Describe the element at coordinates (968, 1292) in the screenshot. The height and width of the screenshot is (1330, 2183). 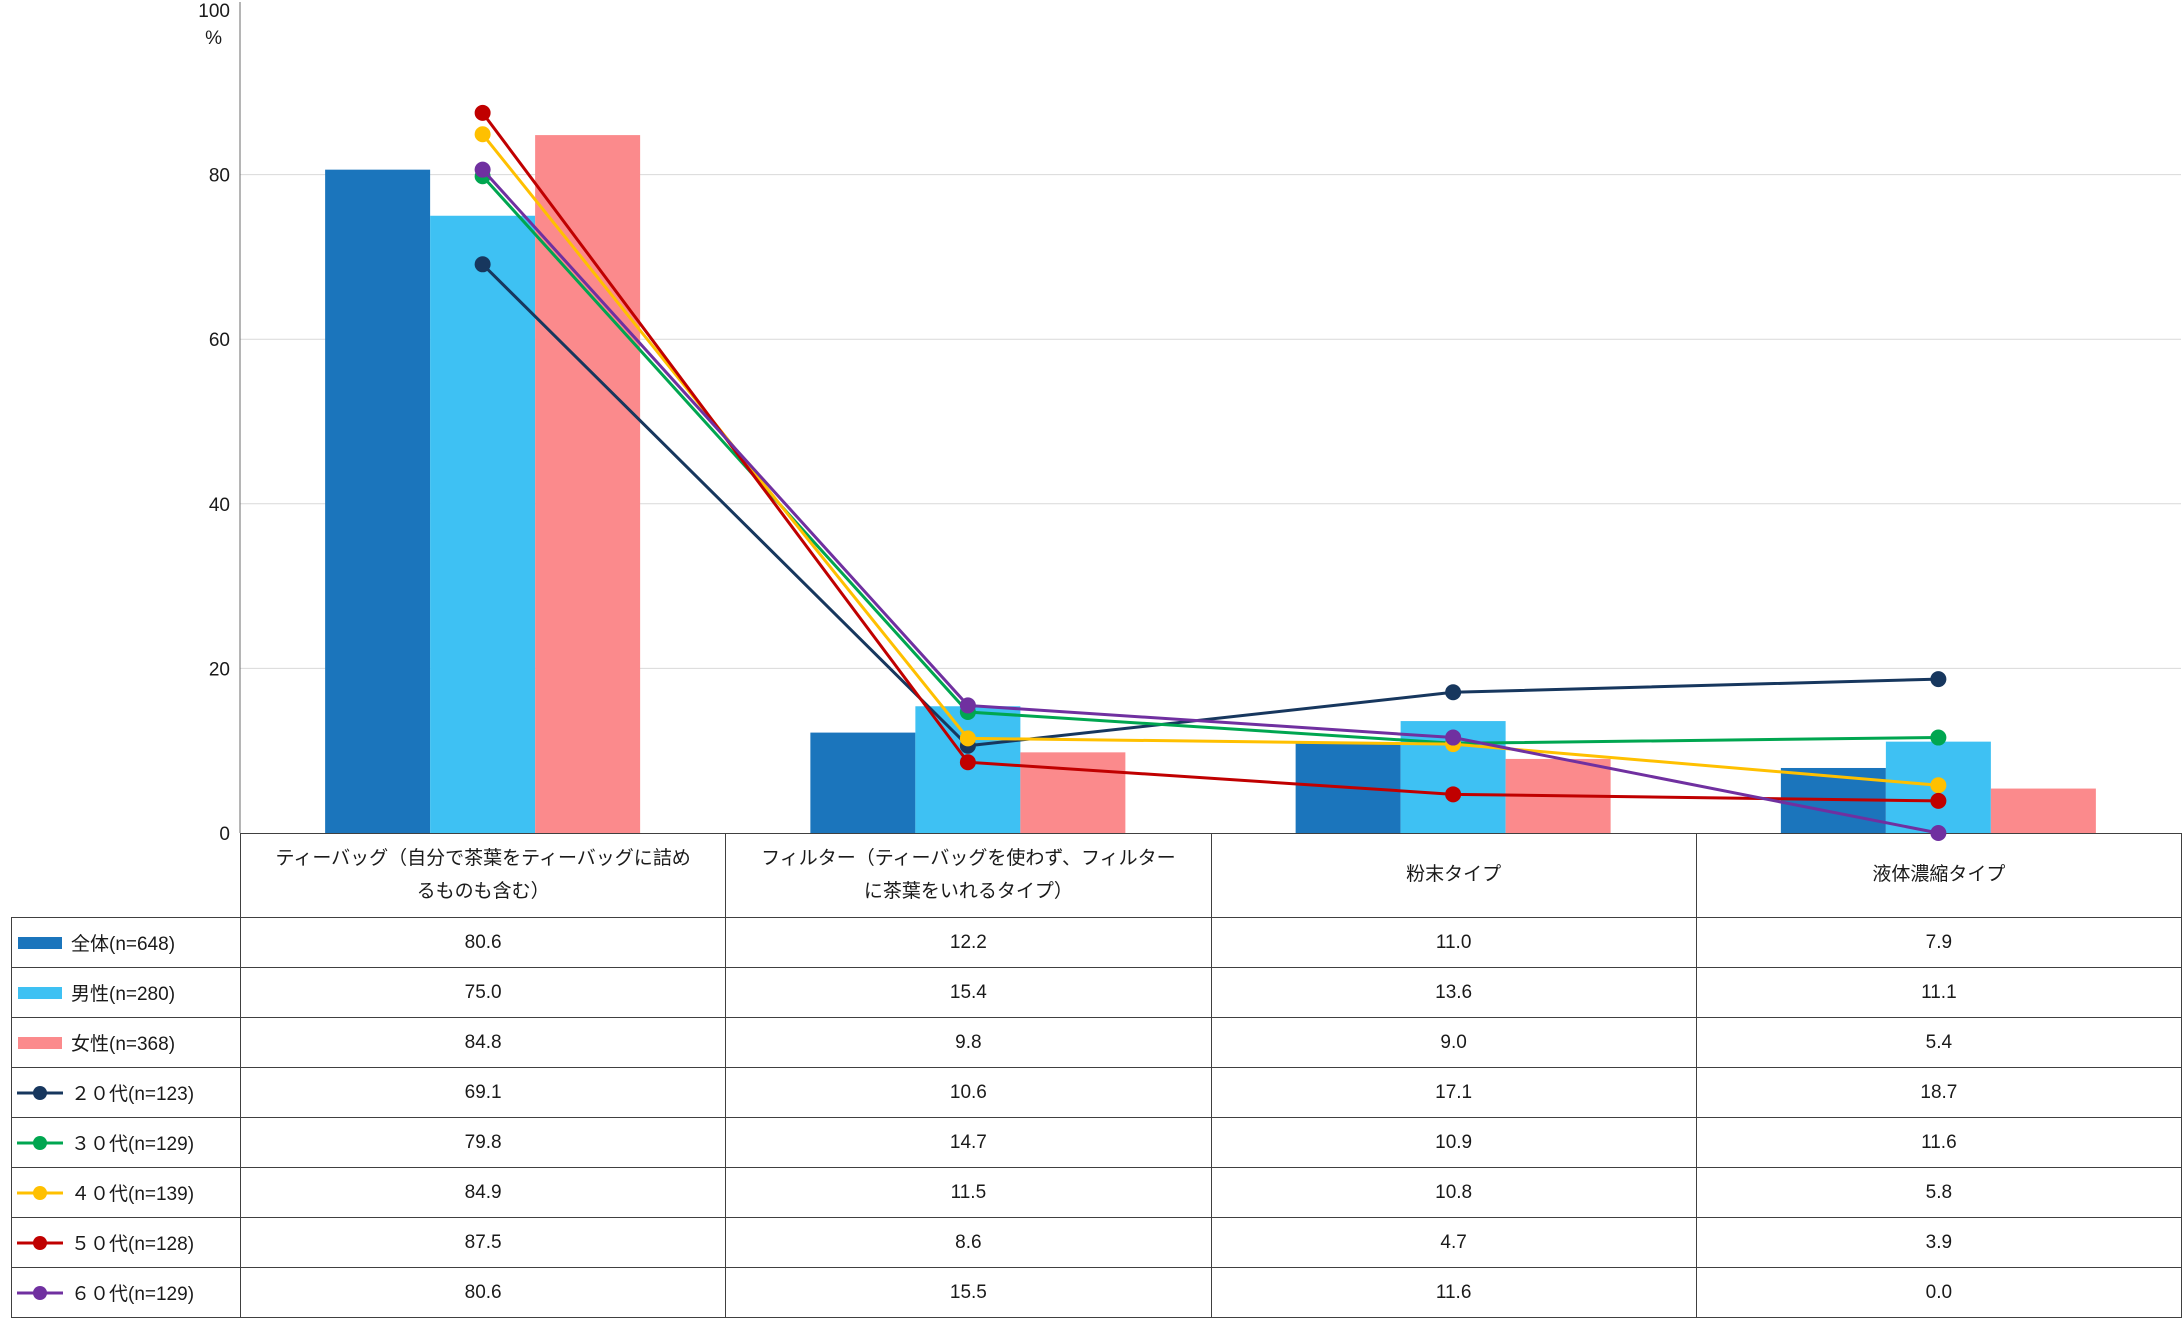
I see `value-cell: 15.5` at that location.